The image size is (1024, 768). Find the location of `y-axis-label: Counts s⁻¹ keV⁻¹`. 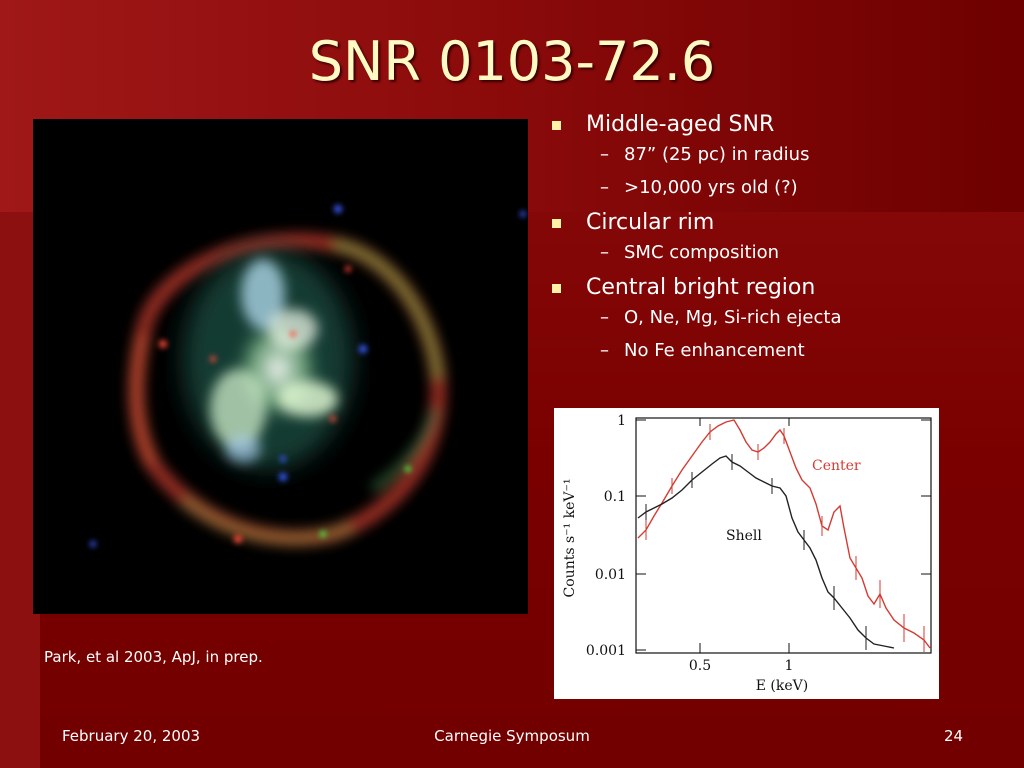

y-axis-label: Counts s⁻¹ keV⁻¹ is located at coordinates (570, 538).